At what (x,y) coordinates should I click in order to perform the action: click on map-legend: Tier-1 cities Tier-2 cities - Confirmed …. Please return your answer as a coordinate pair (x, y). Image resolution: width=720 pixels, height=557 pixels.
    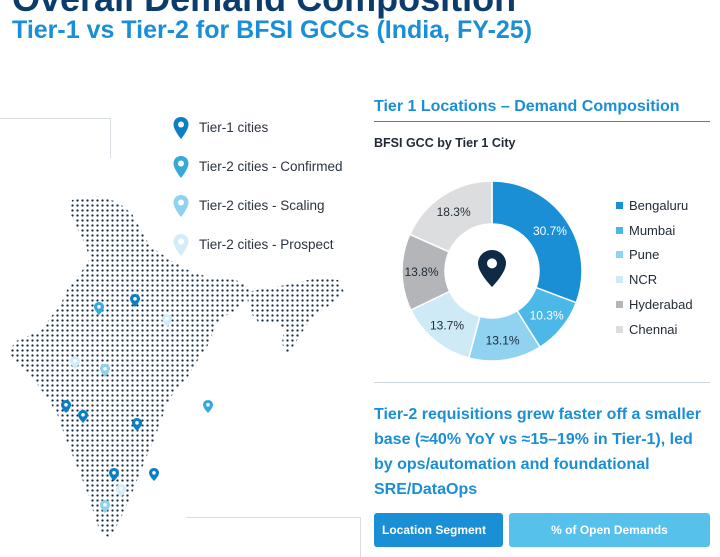
    Looking at the image, I should click on (257, 186).